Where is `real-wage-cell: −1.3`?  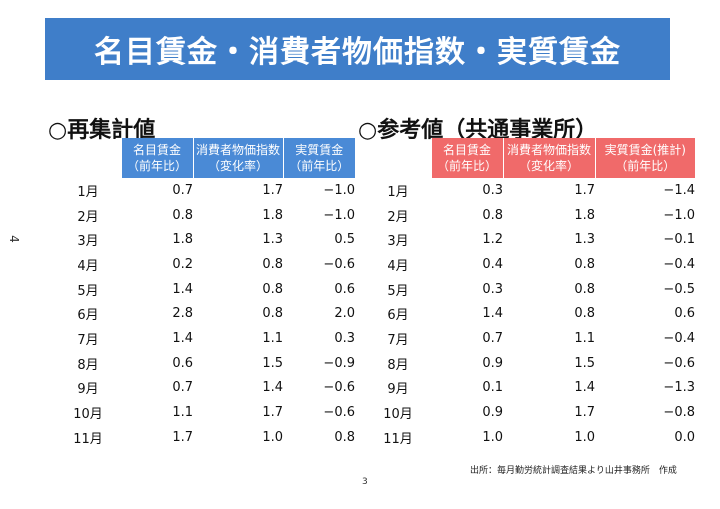 real-wage-cell: −1.3 is located at coordinates (679, 388).